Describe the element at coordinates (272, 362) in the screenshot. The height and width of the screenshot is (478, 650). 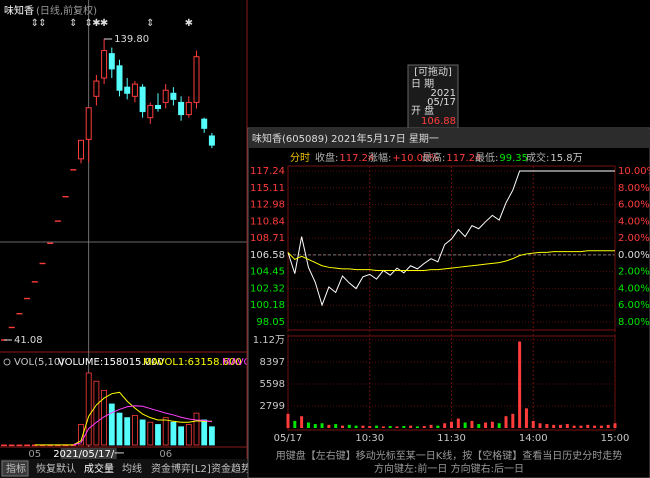
I see `volume-tick-label: 8397` at that location.